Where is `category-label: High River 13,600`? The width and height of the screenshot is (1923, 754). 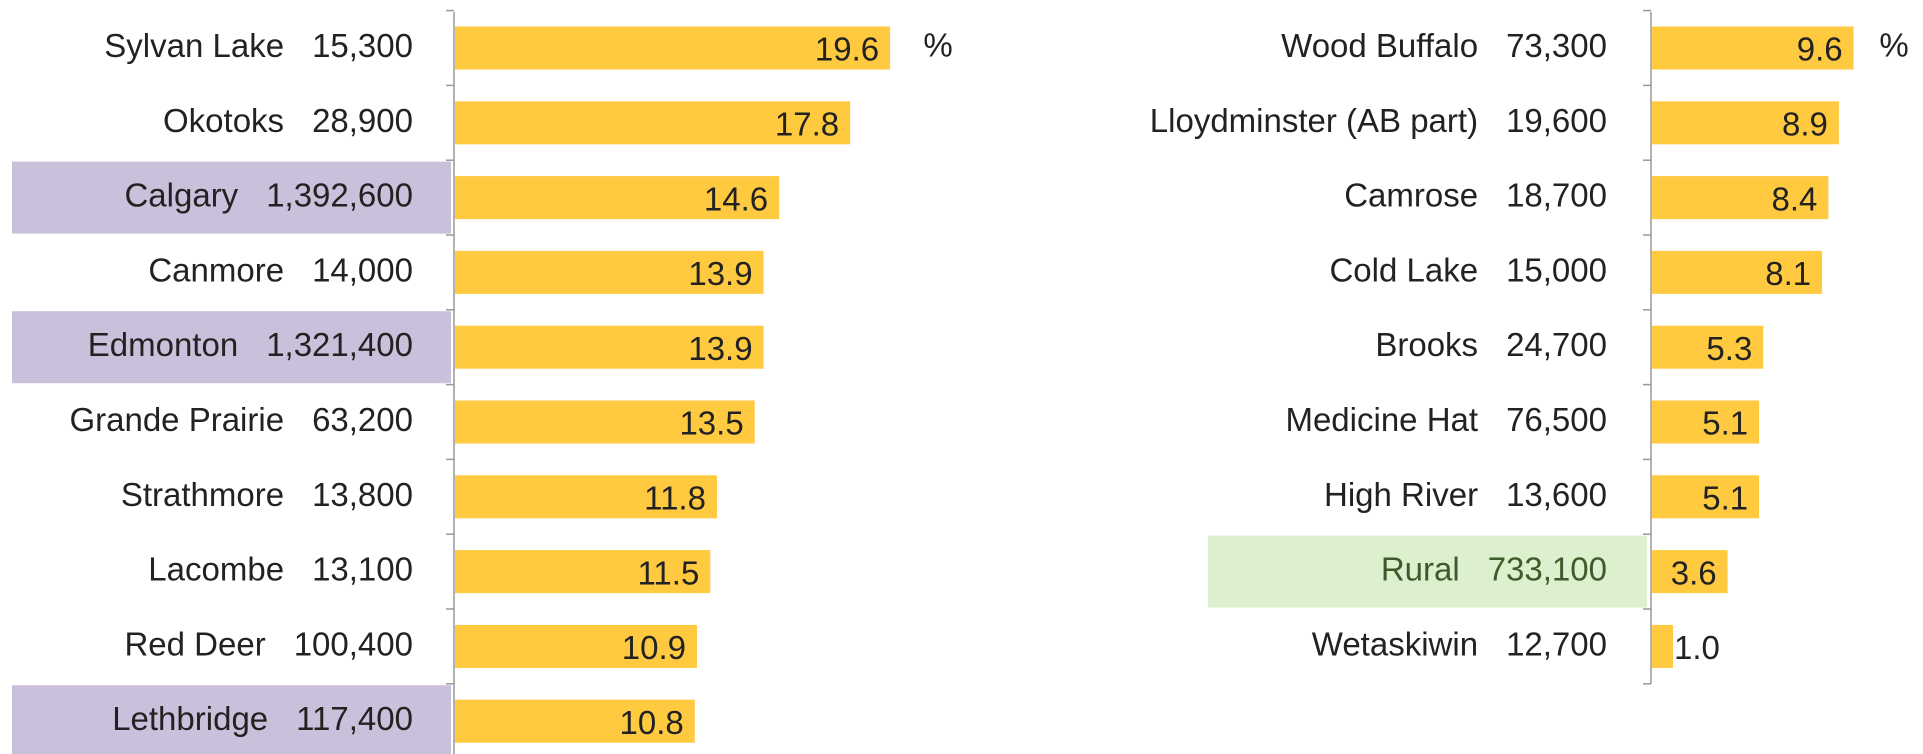 category-label: High River 13,600 is located at coordinates (1465, 494).